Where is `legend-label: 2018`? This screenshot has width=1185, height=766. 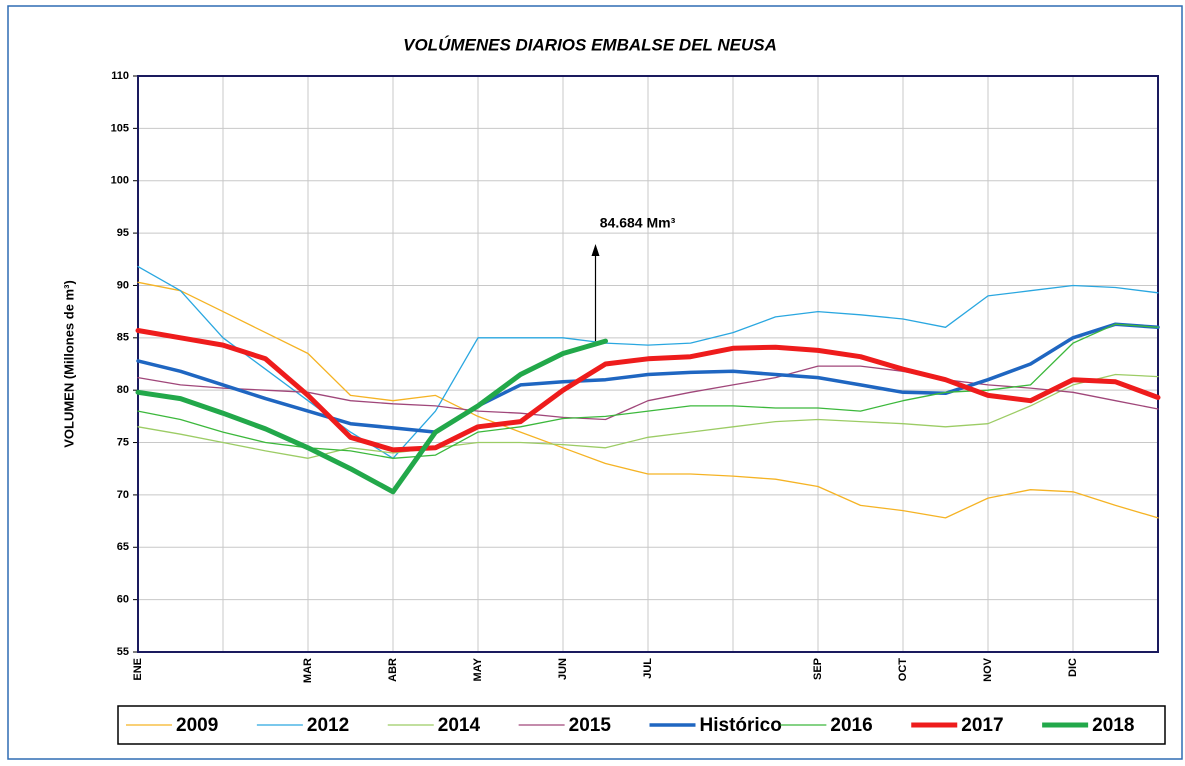
legend-label: 2018 is located at coordinates (1113, 725).